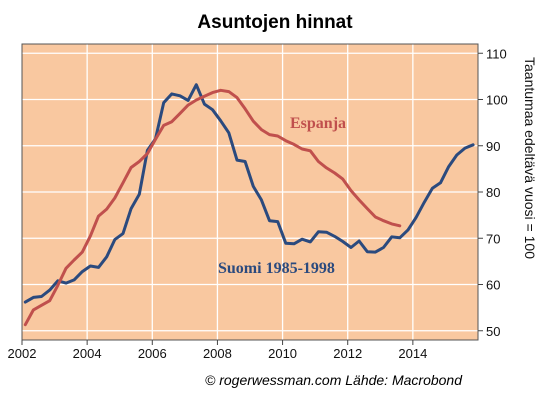 The width and height of the screenshot is (550, 400). Describe the element at coordinates (275, 22) in the screenshot. I see `chart-title: Asuntojen hinnat` at that location.